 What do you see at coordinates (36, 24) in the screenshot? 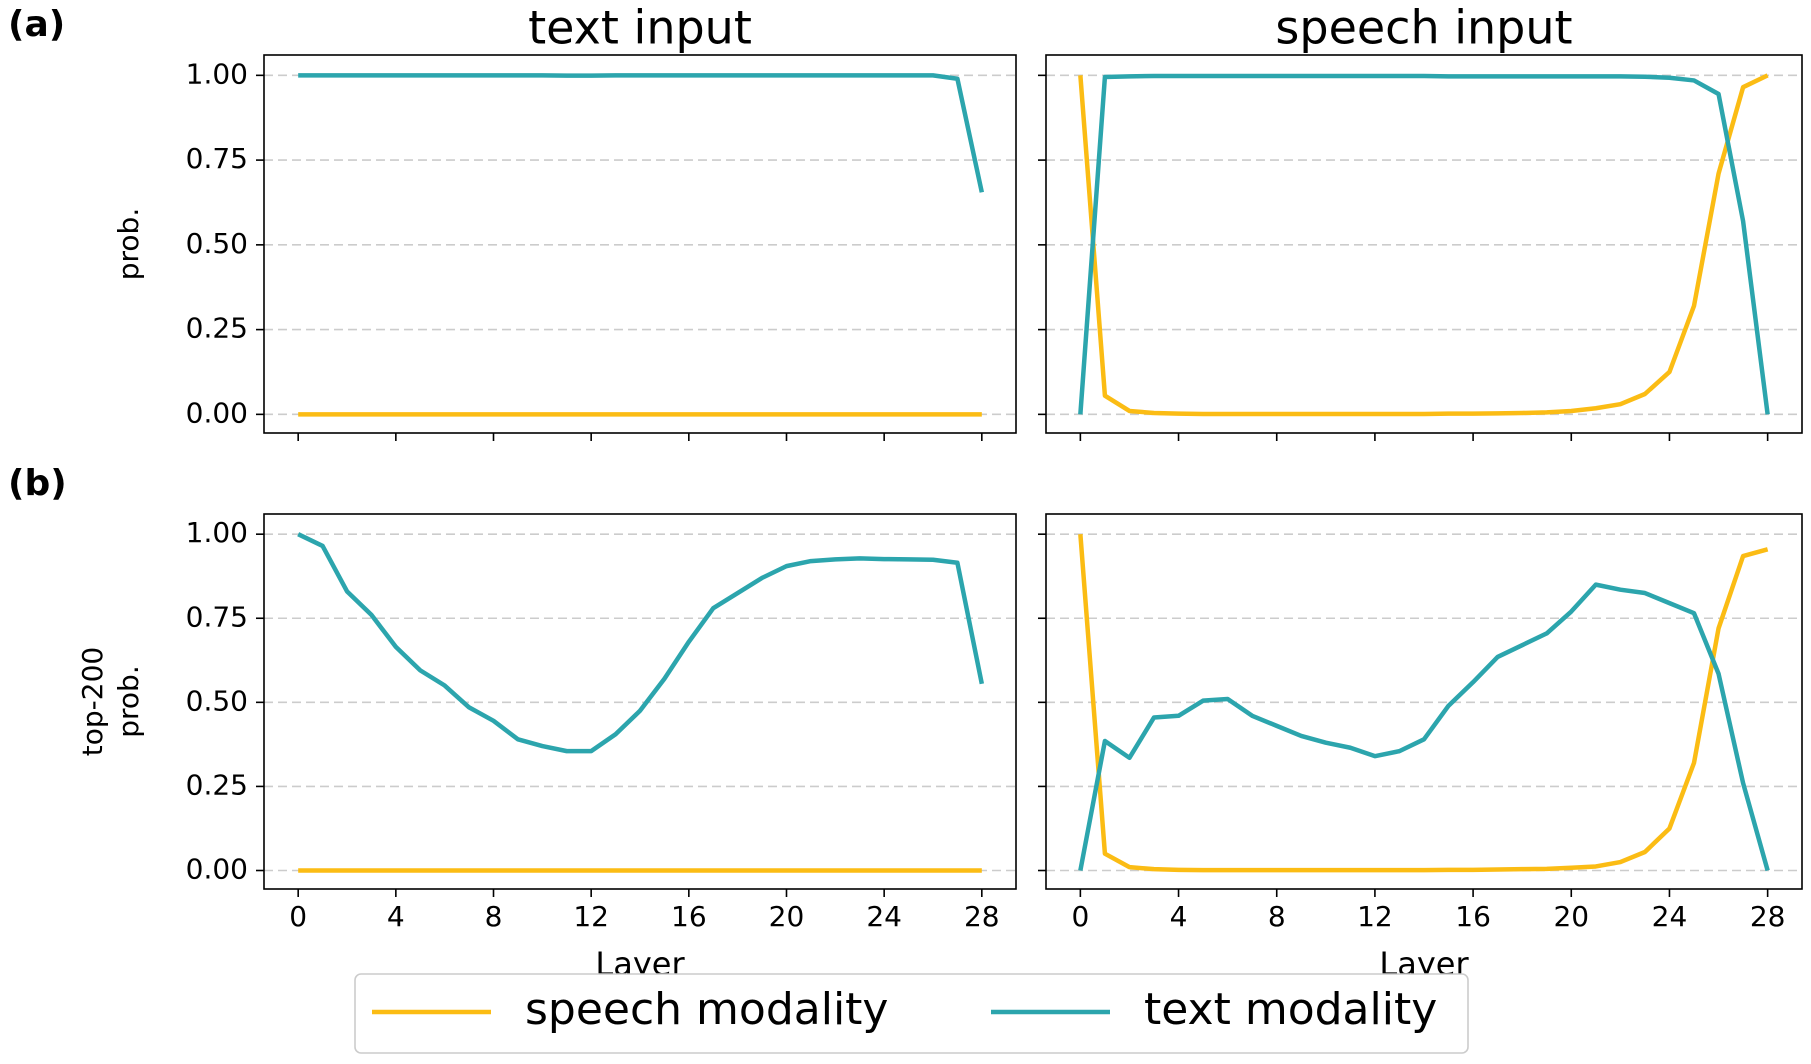
I see `panel-label: (a)` at bounding box center [36, 24].